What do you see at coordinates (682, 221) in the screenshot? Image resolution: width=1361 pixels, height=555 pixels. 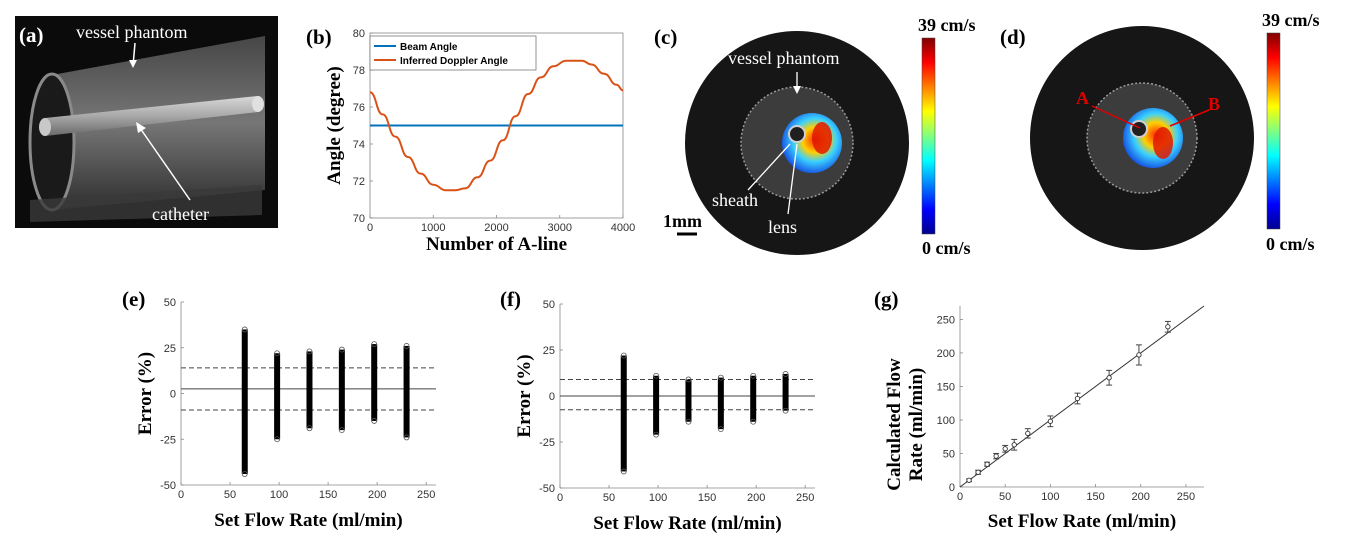 I see `scalebar-label: 1mm` at bounding box center [682, 221].